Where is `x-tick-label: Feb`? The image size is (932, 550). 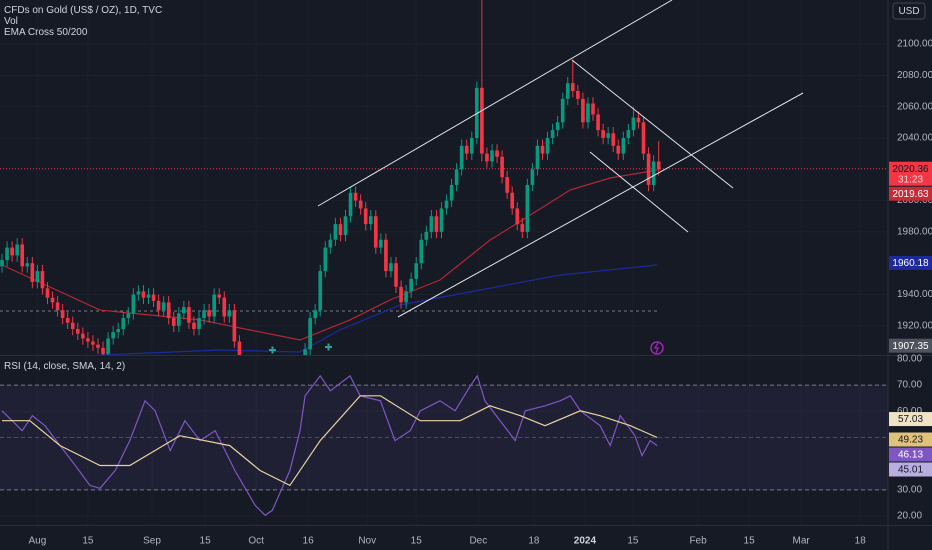 x-tick-label: Feb is located at coordinates (698, 541).